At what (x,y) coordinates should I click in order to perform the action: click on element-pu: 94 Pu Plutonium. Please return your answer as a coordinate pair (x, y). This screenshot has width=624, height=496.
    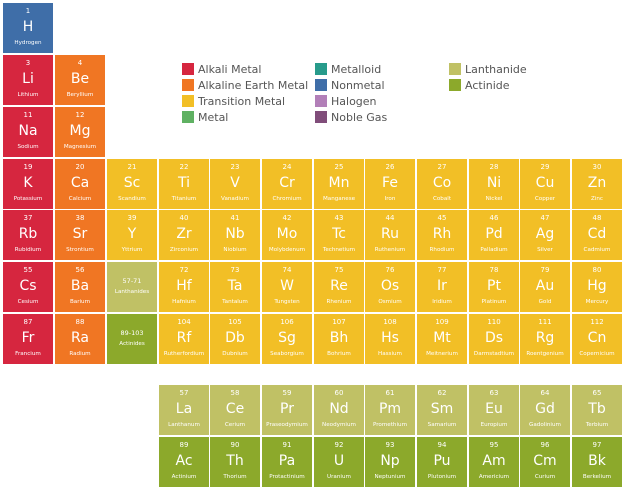
    Looking at the image, I should click on (442, 462).